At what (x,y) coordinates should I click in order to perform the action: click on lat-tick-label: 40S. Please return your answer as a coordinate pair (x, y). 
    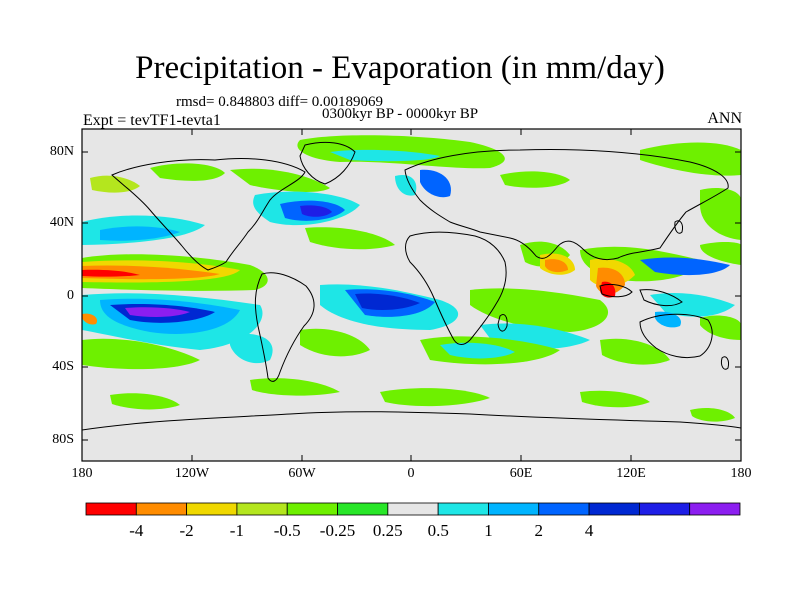
    Looking at the image, I should click on (63, 366).